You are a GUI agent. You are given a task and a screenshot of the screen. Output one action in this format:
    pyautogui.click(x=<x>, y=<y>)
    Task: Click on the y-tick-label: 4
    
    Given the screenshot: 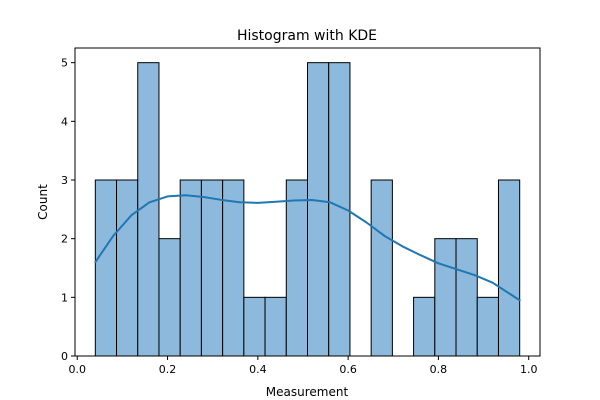 What is the action you would take?
    pyautogui.click(x=64, y=121)
    